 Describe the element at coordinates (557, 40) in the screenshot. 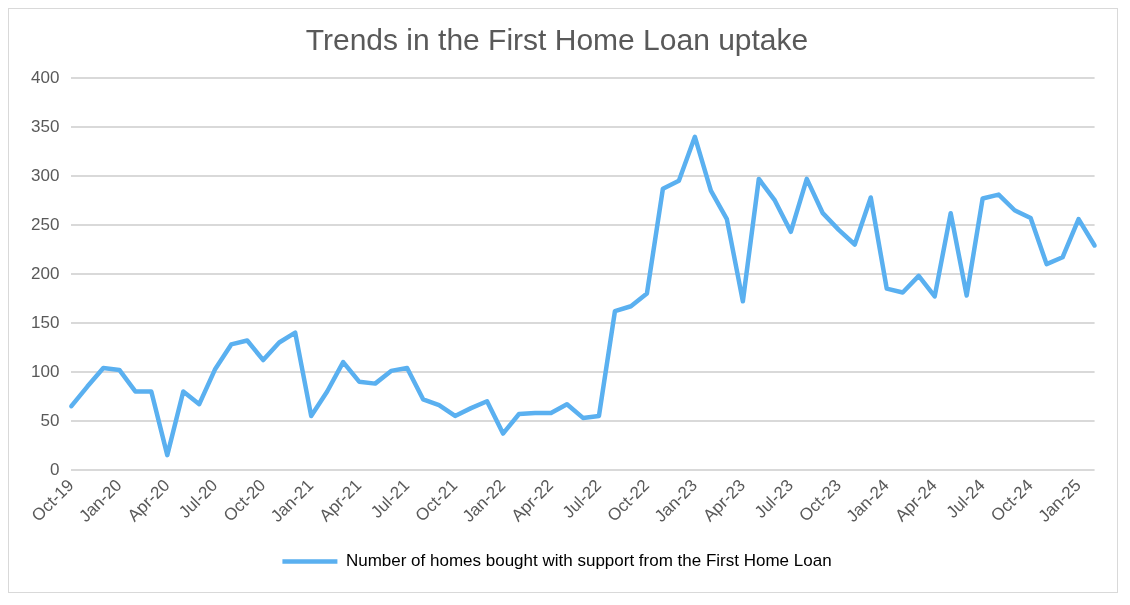

I see `chart-title: Trends in the First Home Loan uptake` at that location.